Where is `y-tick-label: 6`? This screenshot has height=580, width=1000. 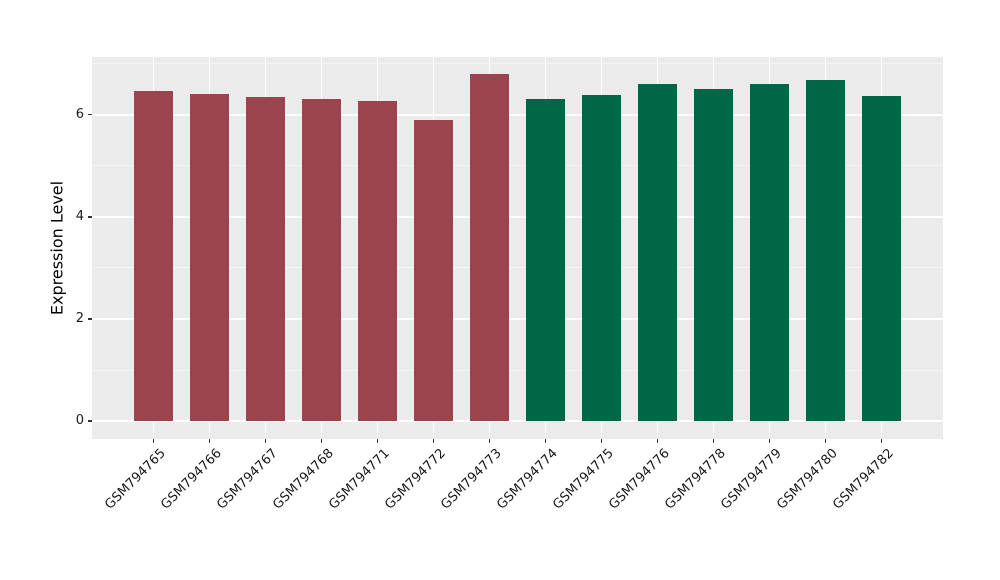 y-tick-label: 6 is located at coordinates (79, 114).